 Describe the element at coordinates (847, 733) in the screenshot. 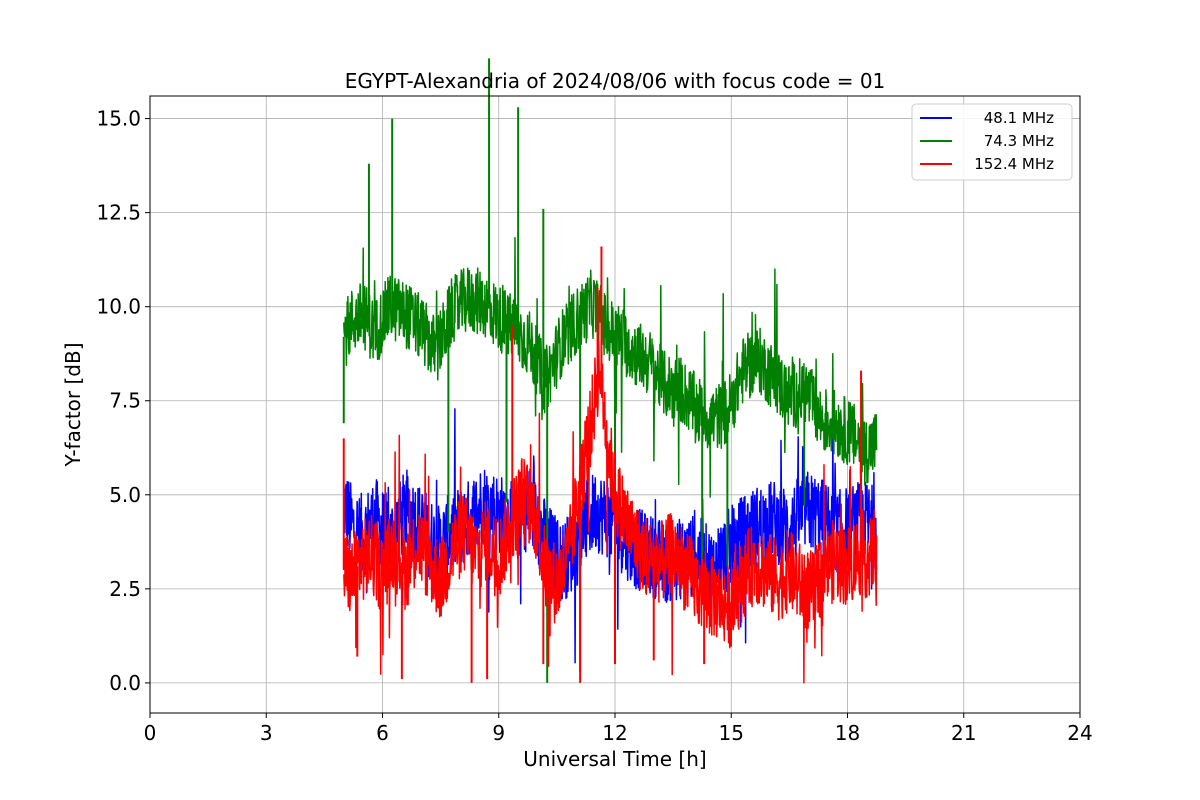

I see `x-tick-label: 18` at that location.